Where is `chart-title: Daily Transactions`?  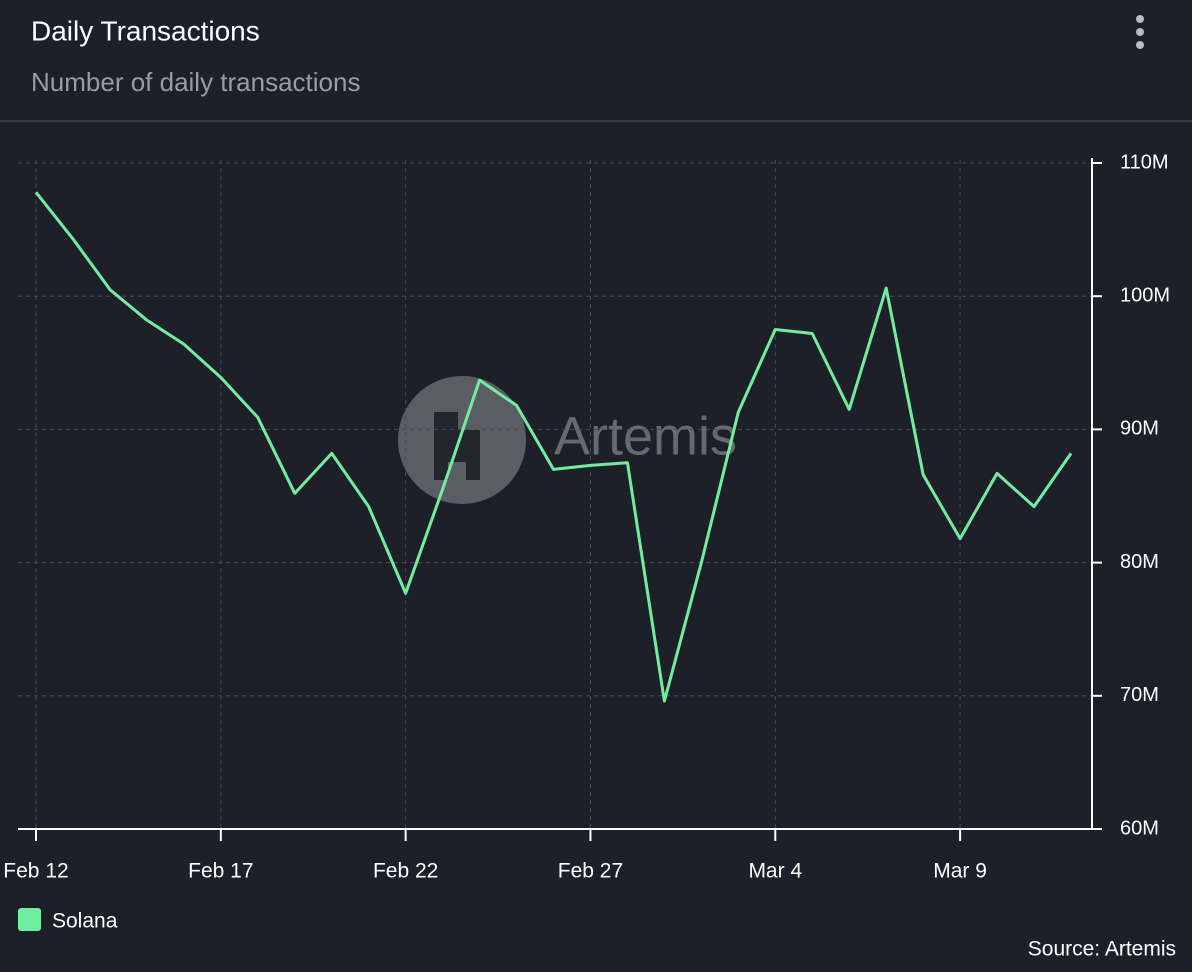 chart-title: Daily Transactions is located at coordinates (145, 30).